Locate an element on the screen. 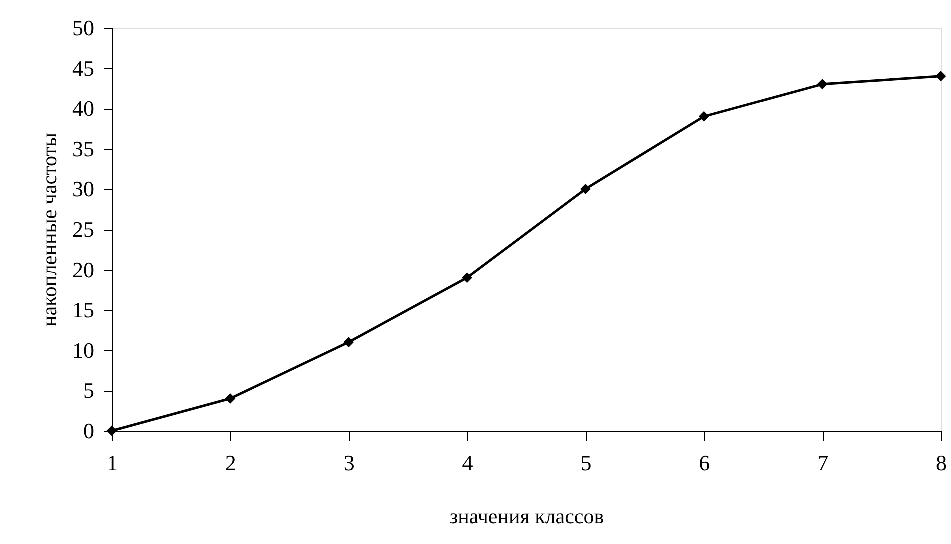  y-tick-label: 5 is located at coordinates (89, 391).